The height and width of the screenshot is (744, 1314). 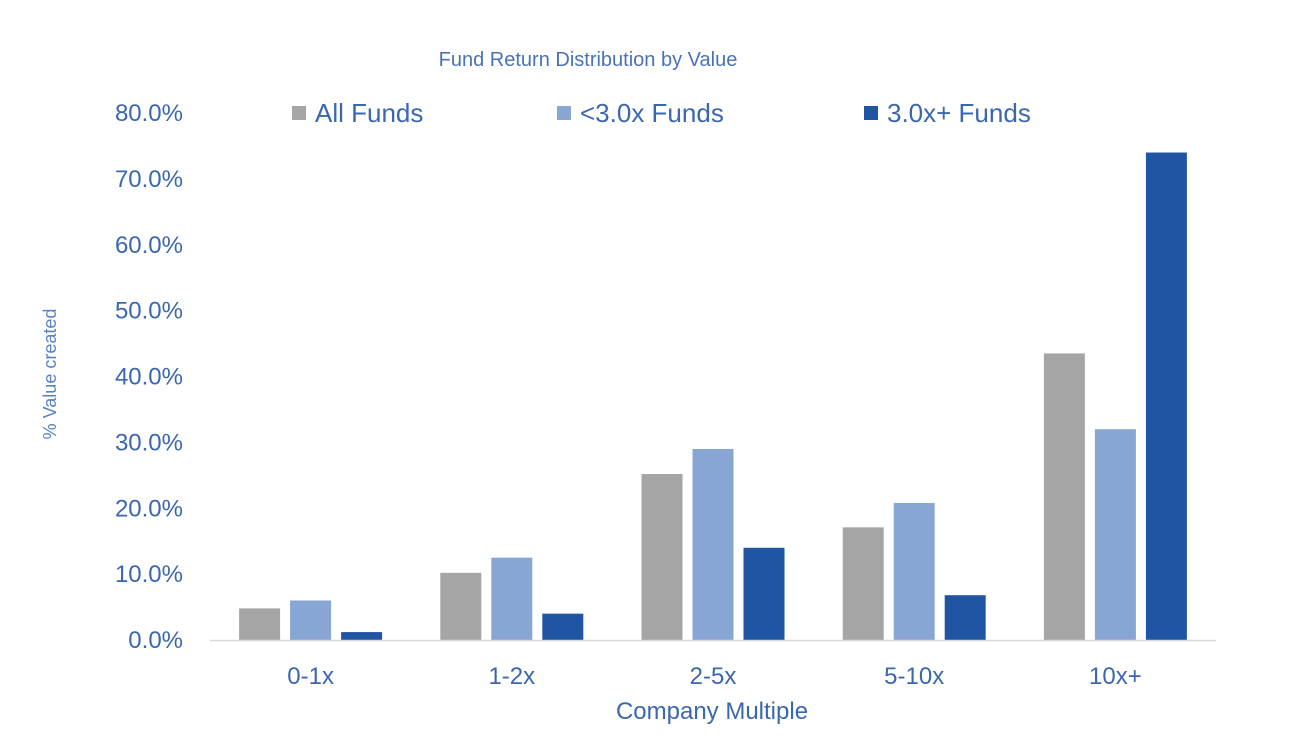 What do you see at coordinates (310, 676) in the screenshot?
I see `x-category-label: 0-1x` at bounding box center [310, 676].